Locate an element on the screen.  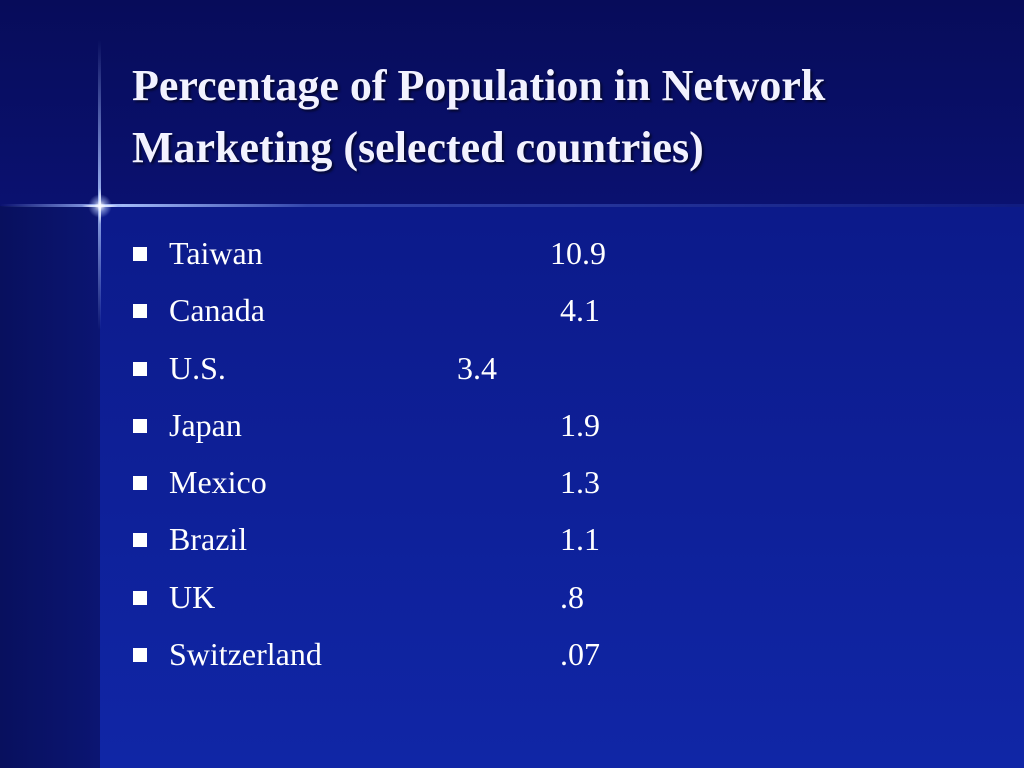
sparkle-icon is located at coordinates (100, 206).